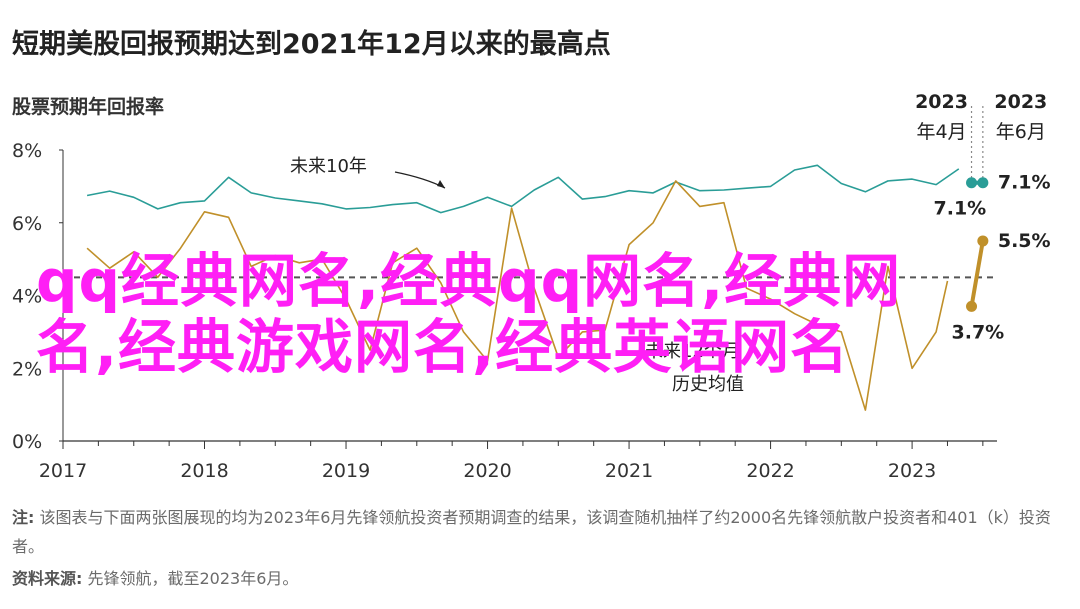 Image resolution: width=1080 pixels, height=609 pixels. What do you see at coordinates (971, 306) in the screenshot?
I see `gold-april-point` at bounding box center [971, 306].